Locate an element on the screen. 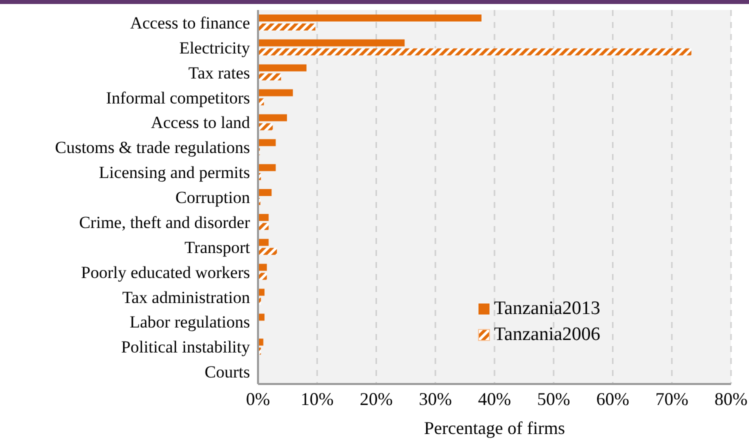 Image resolution: width=749 pixels, height=442 pixels. x-axis-title: Percentage of firms is located at coordinates (494, 428).